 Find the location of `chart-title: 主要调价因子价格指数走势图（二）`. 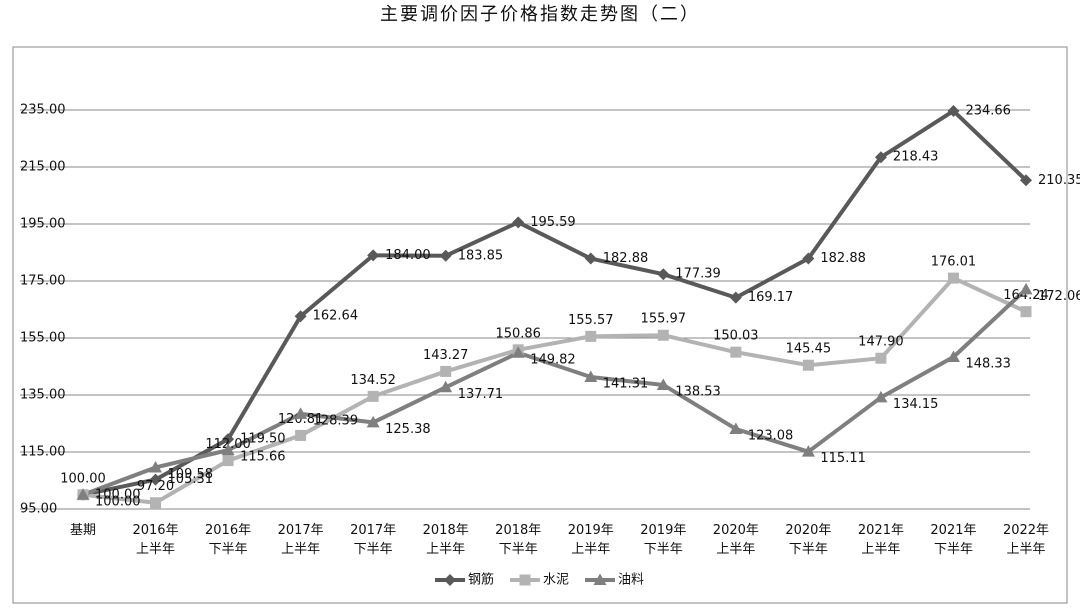

chart-title: 主要调价因子价格指数走势图（二） is located at coordinates (540, 14).